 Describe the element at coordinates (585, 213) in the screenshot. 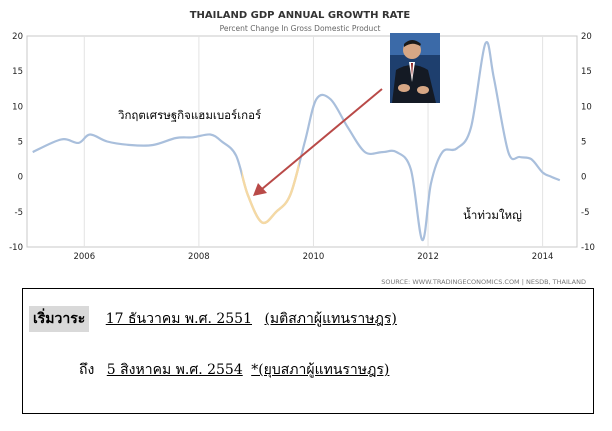

I see `y-tick-label-right: -5` at that location.